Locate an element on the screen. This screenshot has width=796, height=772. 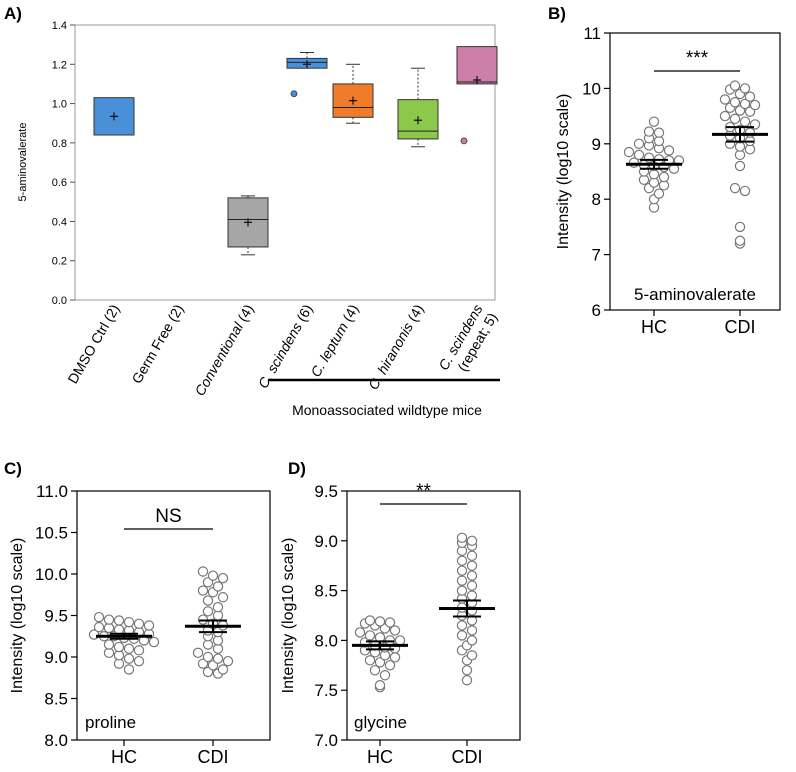
panel-b-label: B) is located at coordinates (557, 13).